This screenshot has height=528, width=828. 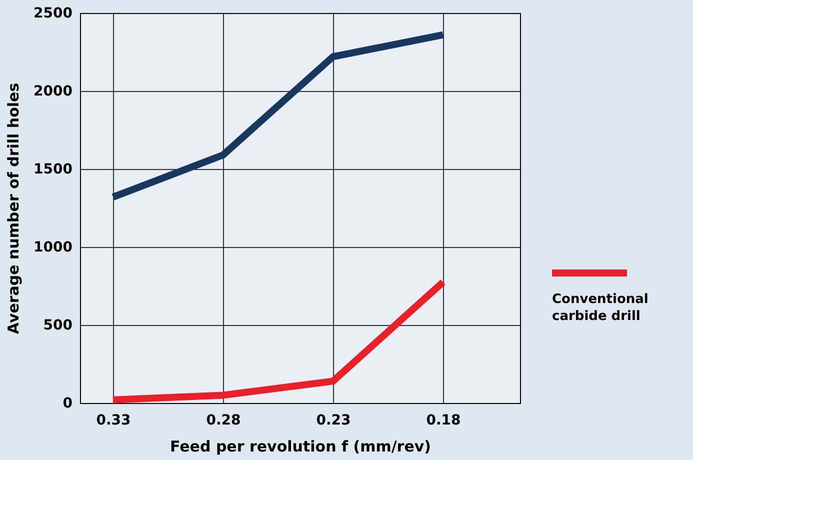 I want to click on text: Conventional carbide drill, so click(x=600, y=308).